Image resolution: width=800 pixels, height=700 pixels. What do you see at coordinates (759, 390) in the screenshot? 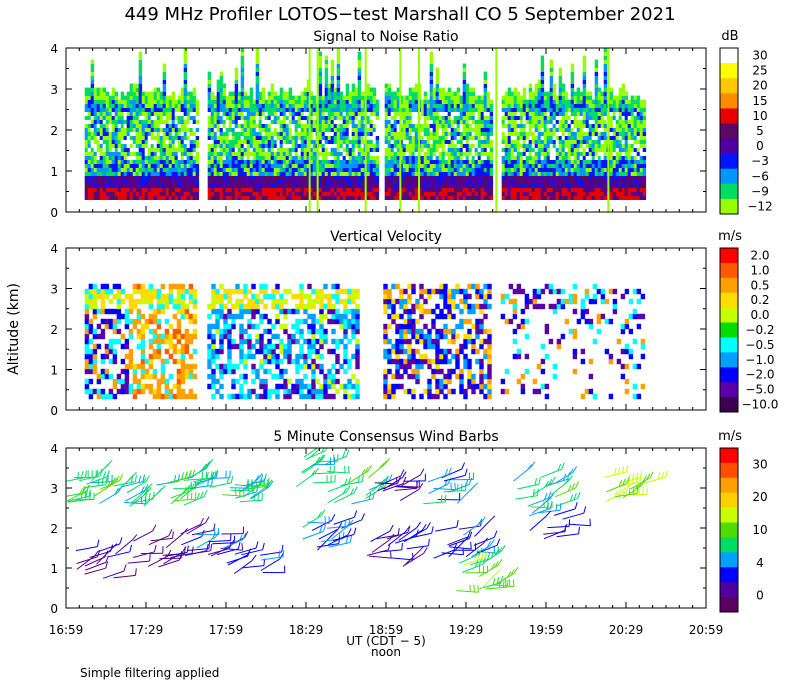
I see `colorbar-label: −5.0` at bounding box center [759, 390].